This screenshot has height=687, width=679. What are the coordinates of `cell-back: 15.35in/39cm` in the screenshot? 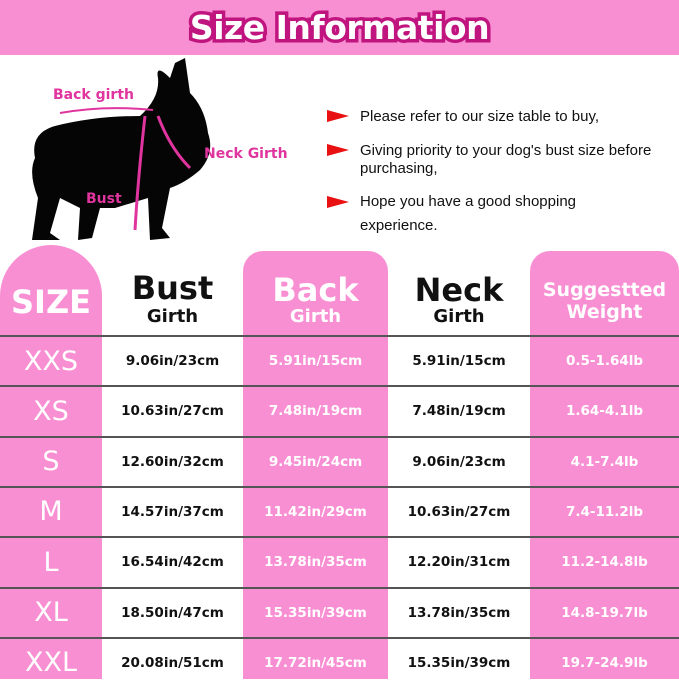 It's located at (315, 612).